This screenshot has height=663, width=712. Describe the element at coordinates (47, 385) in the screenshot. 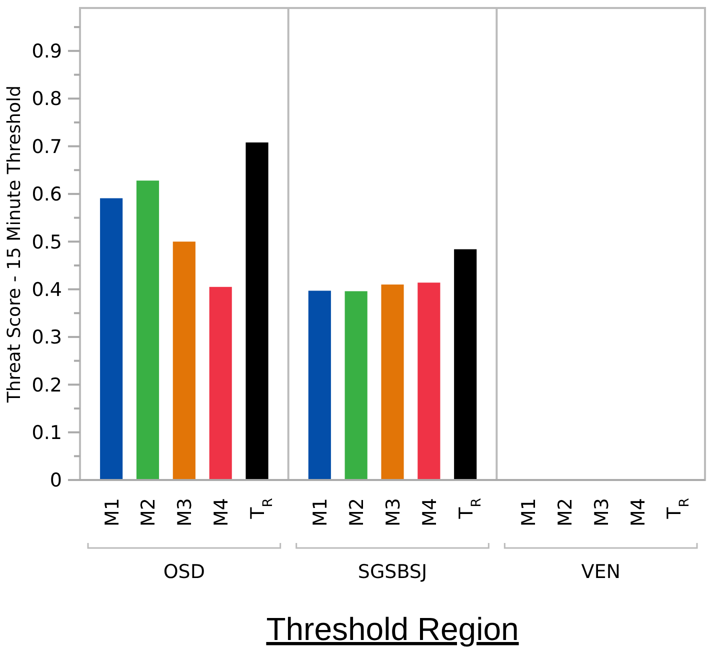

I see `y-tick-label: 0.2` at that location.